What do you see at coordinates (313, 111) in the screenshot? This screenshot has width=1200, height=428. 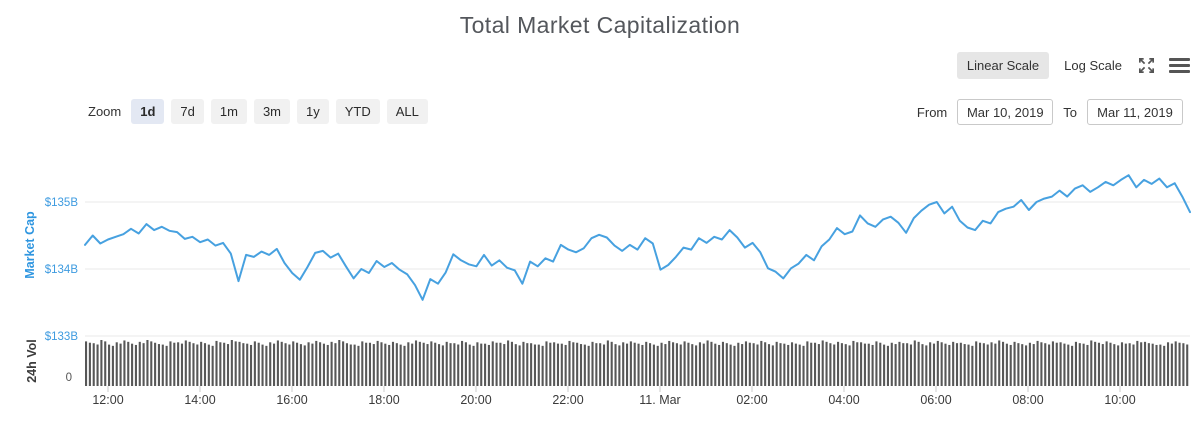 I see `range-button-1y: 1y` at bounding box center [313, 111].